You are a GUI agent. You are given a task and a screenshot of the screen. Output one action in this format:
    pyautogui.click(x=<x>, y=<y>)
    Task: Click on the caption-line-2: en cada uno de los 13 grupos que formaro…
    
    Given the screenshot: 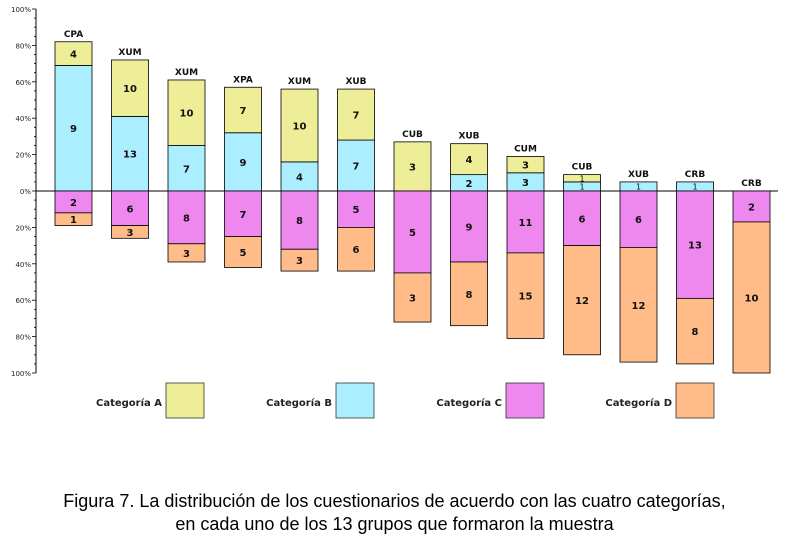 What is the action you would take?
    pyautogui.click(x=394, y=524)
    